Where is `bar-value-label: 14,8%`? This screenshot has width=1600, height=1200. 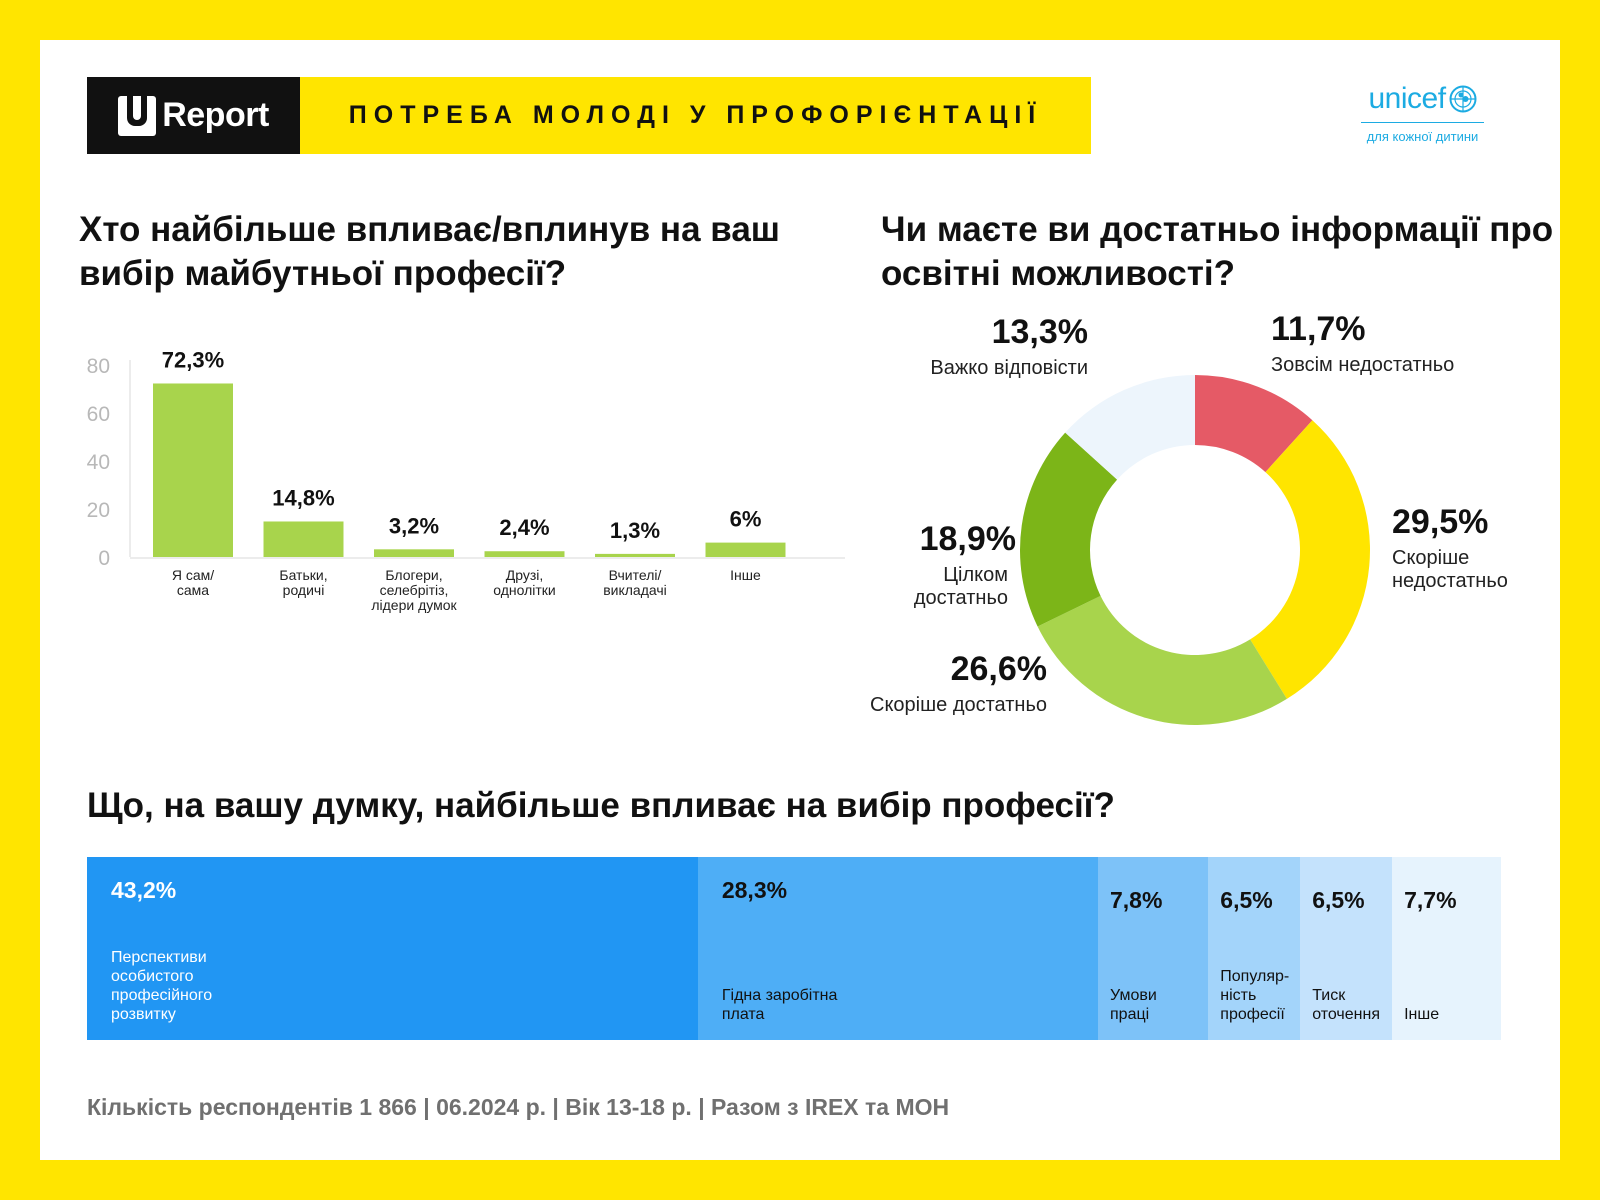 bar-value-label: 14,8% is located at coordinates (303, 497).